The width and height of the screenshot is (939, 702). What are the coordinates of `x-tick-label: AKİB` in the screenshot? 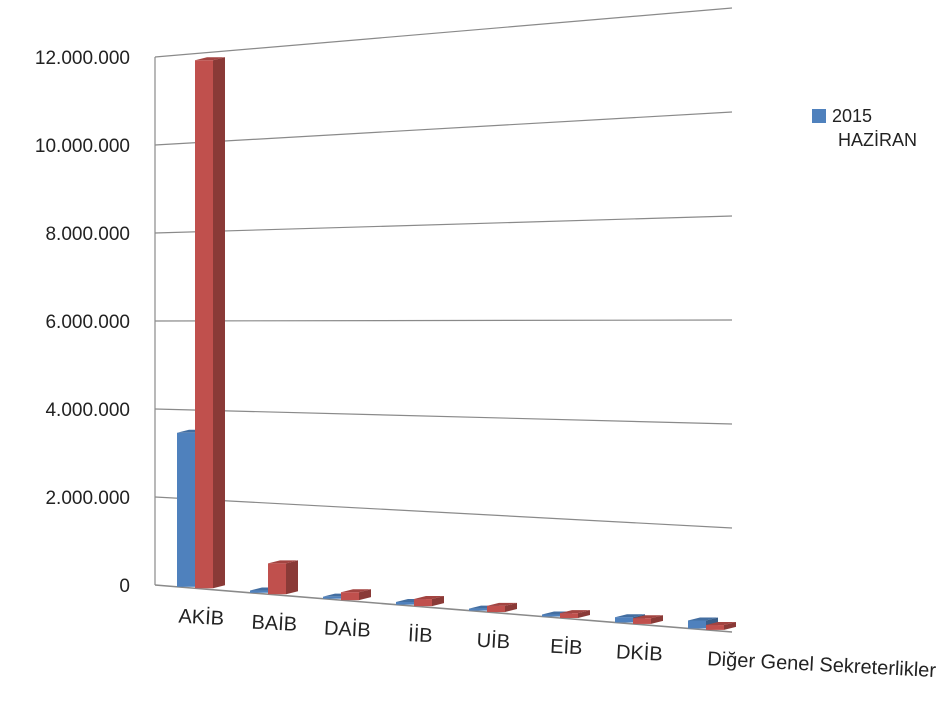 It's located at (201, 617).